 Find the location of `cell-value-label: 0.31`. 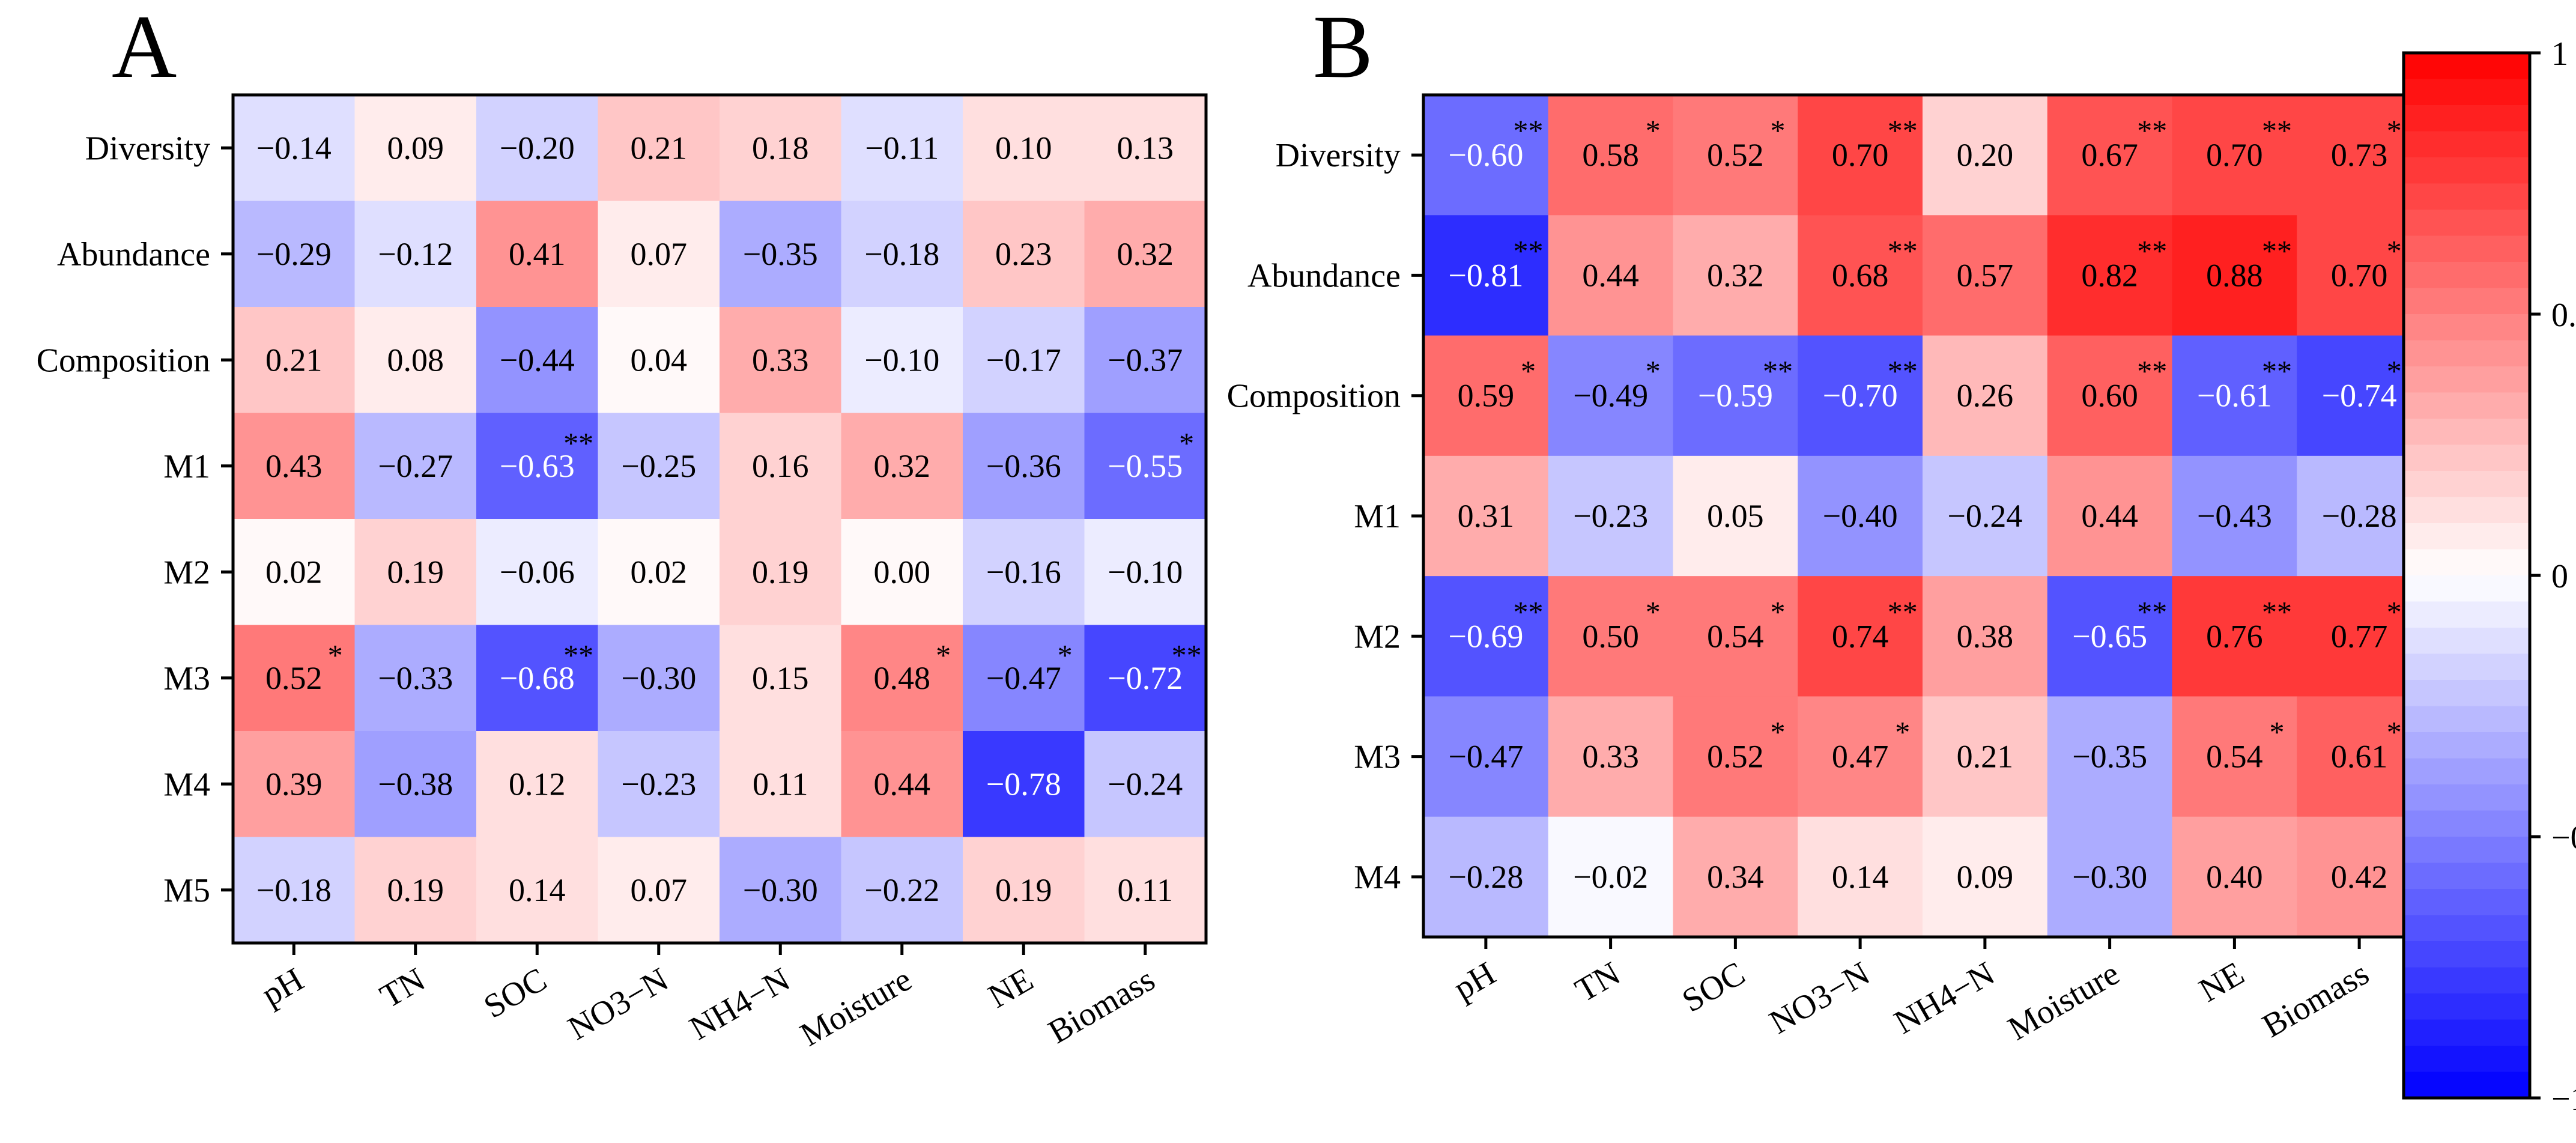

cell-value-label: 0.31 is located at coordinates (1486, 516).